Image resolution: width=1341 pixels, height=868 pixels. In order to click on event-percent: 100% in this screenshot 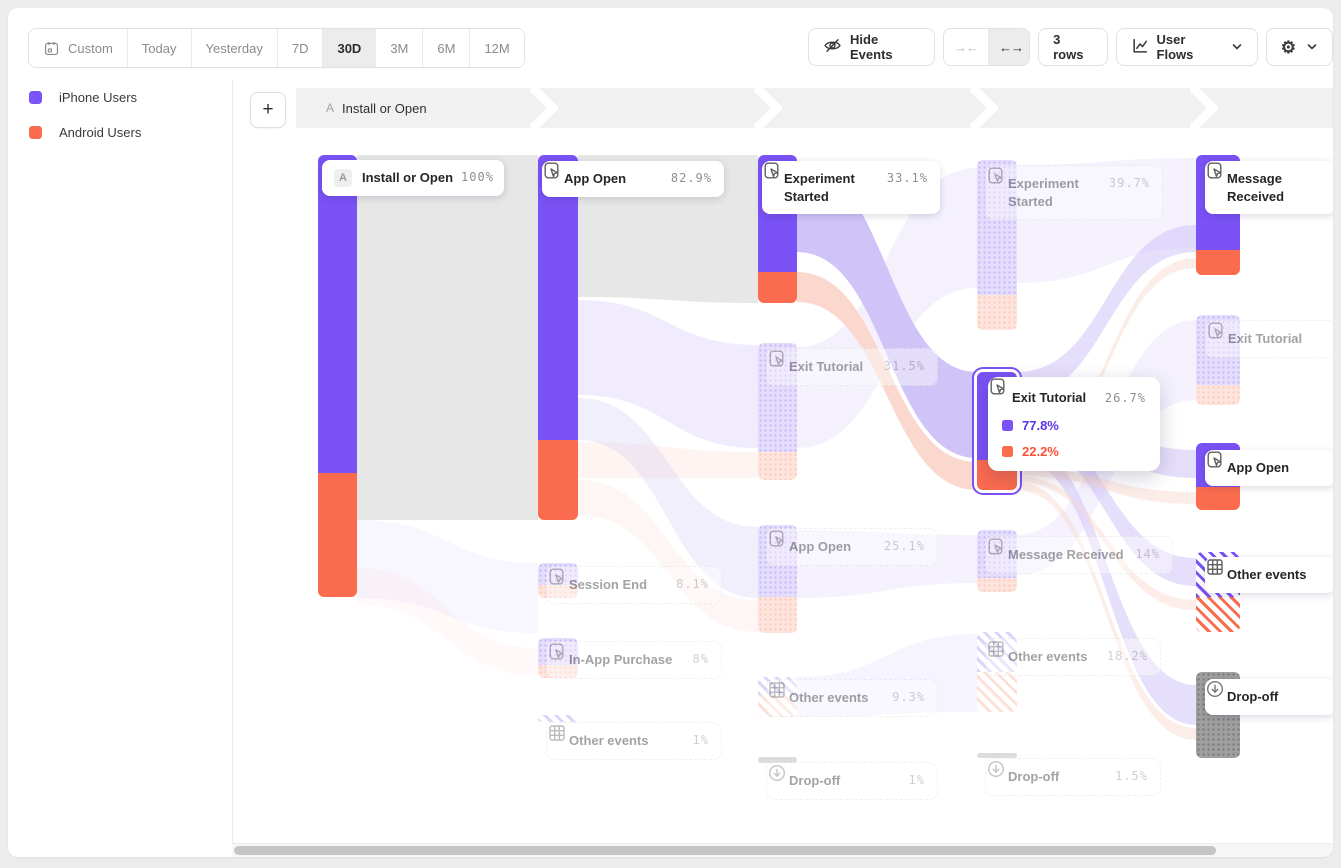, I will do `click(477, 177)`.